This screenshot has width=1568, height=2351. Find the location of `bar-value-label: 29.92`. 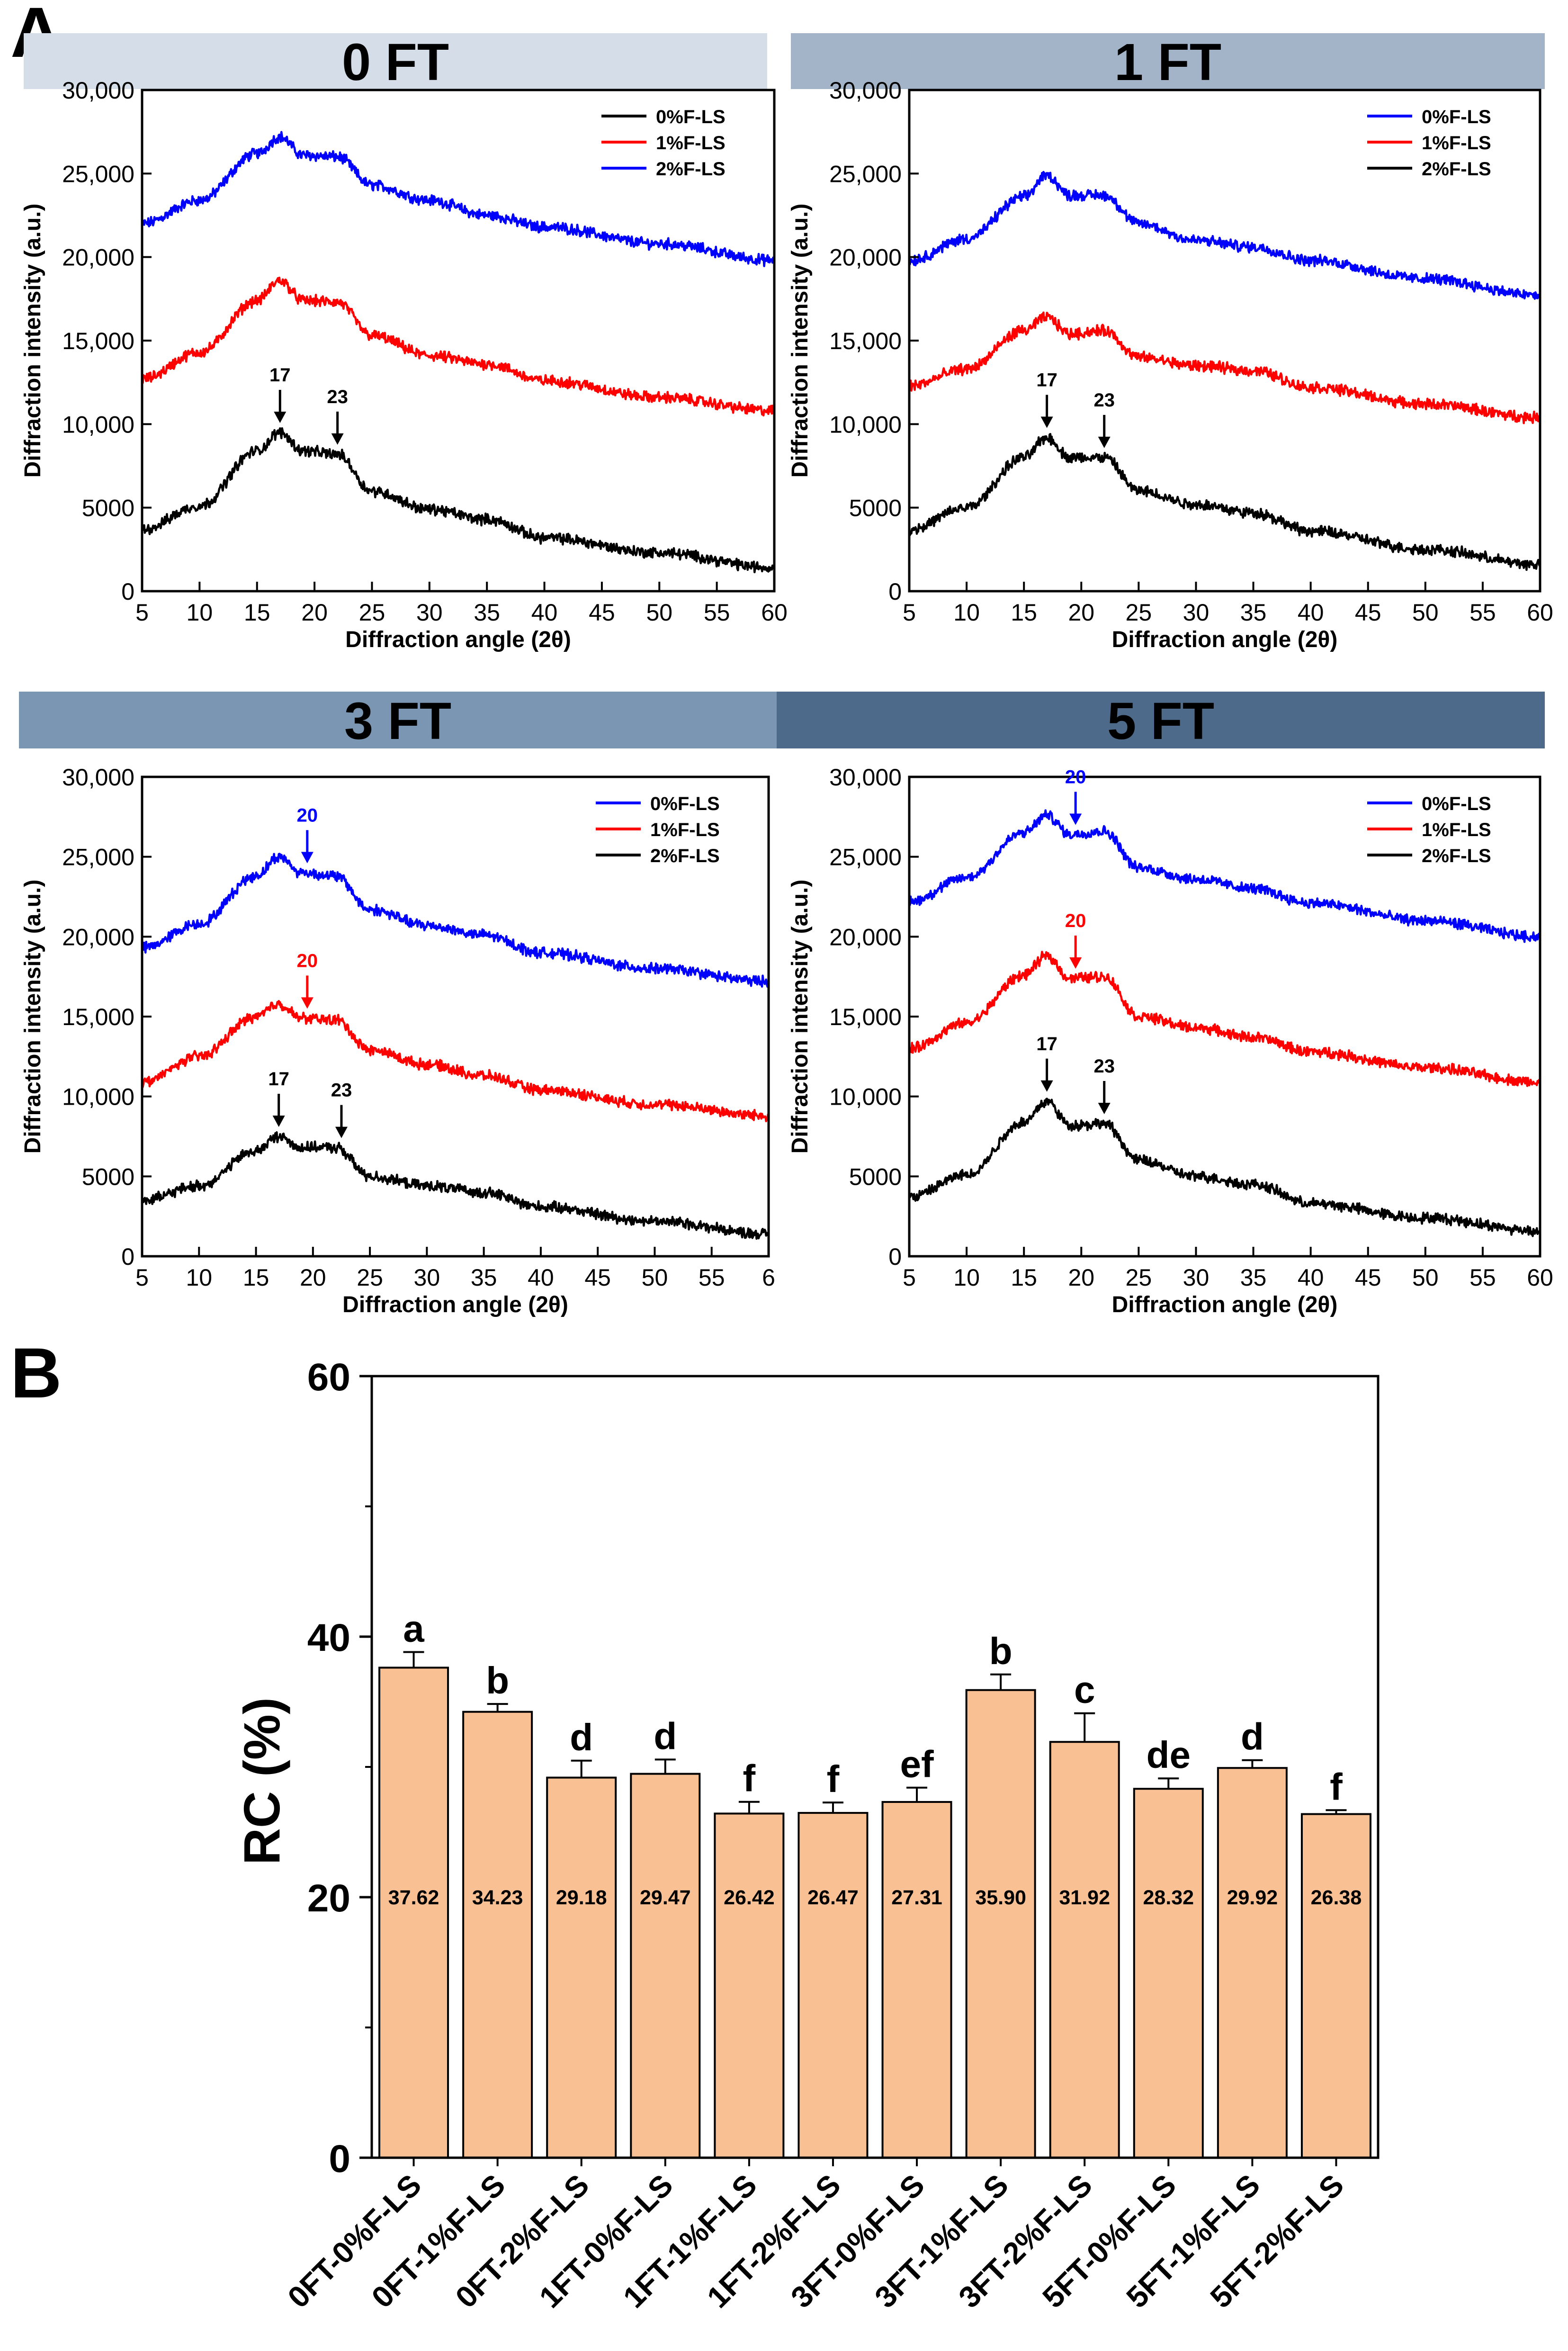

bar-value-label: 29.92 is located at coordinates (1252, 1898).